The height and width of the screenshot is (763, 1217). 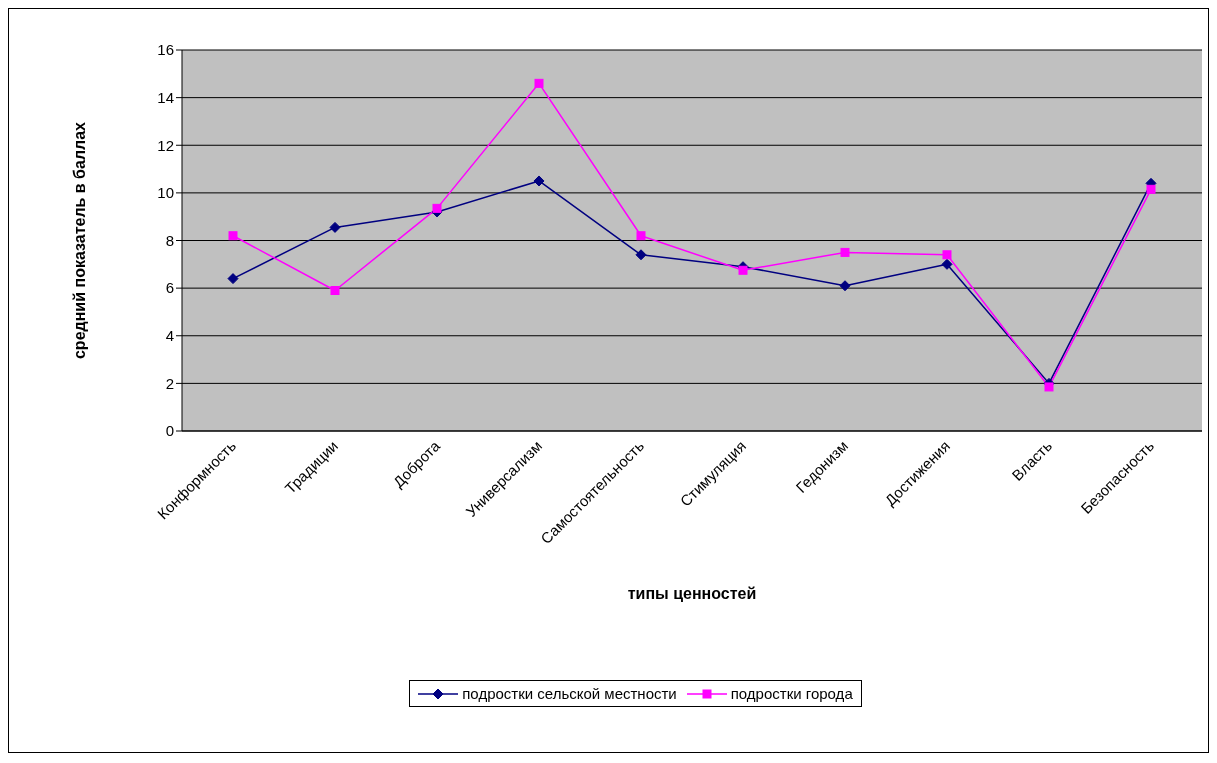 What do you see at coordinates (79, 240) in the screenshot?
I see `y-axis-title: средний показатель в баллах` at bounding box center [79, 240].